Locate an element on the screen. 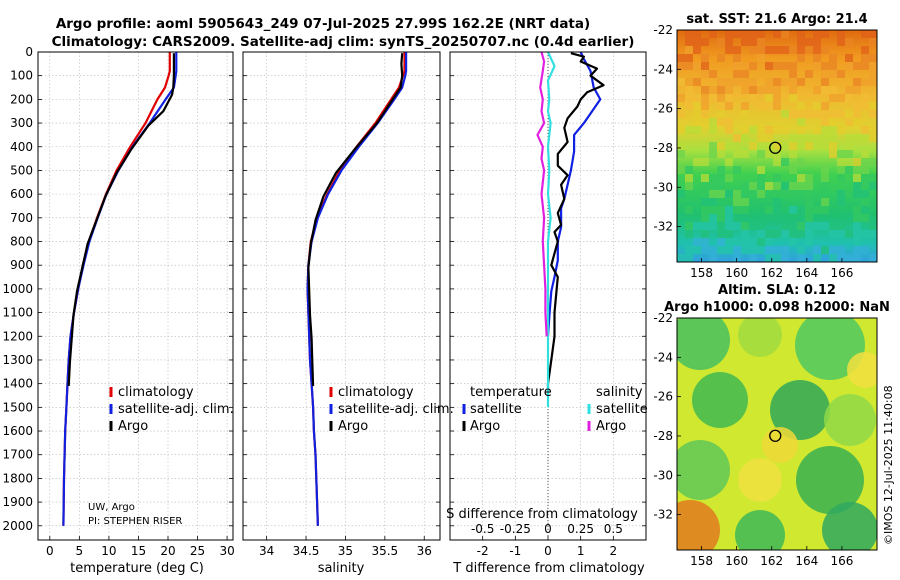 This screenshot has width=900, height=580. tick-label-x: 15 is located at coordinates (138, 551).